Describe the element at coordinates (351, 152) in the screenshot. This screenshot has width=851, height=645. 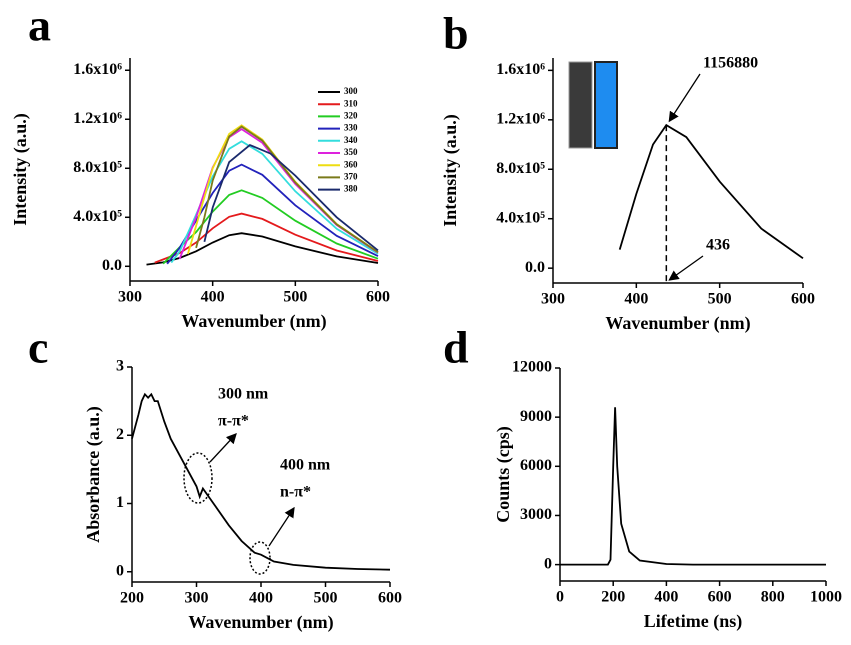
I see `legend-label: 350` at that location.